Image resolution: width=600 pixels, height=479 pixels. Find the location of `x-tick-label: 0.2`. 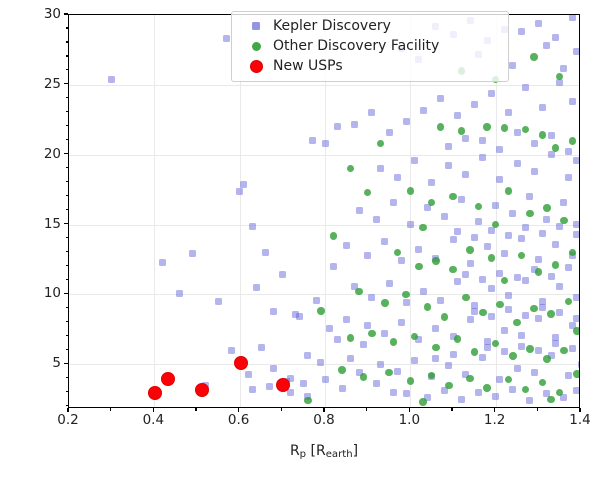

x-tick-label: 0.2 is located at coordinates (68, 420).